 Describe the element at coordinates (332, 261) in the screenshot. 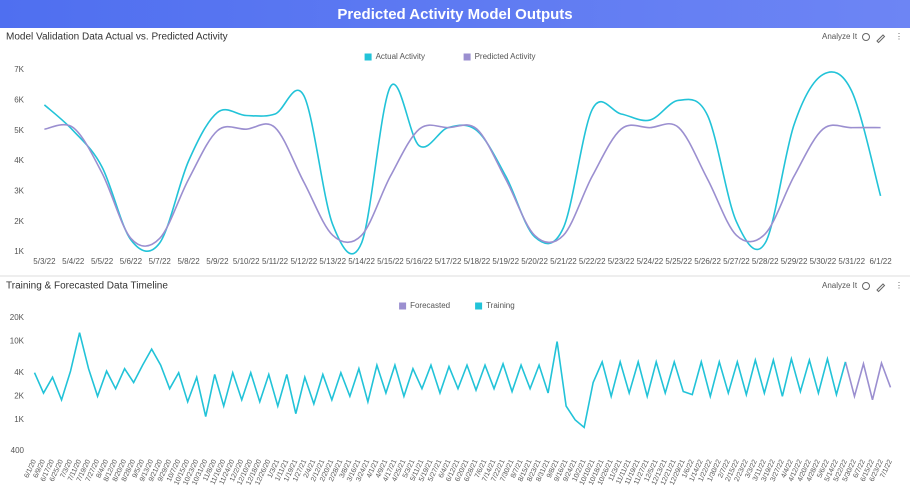

I see `x-tick-label: 5/13/22` at that location.